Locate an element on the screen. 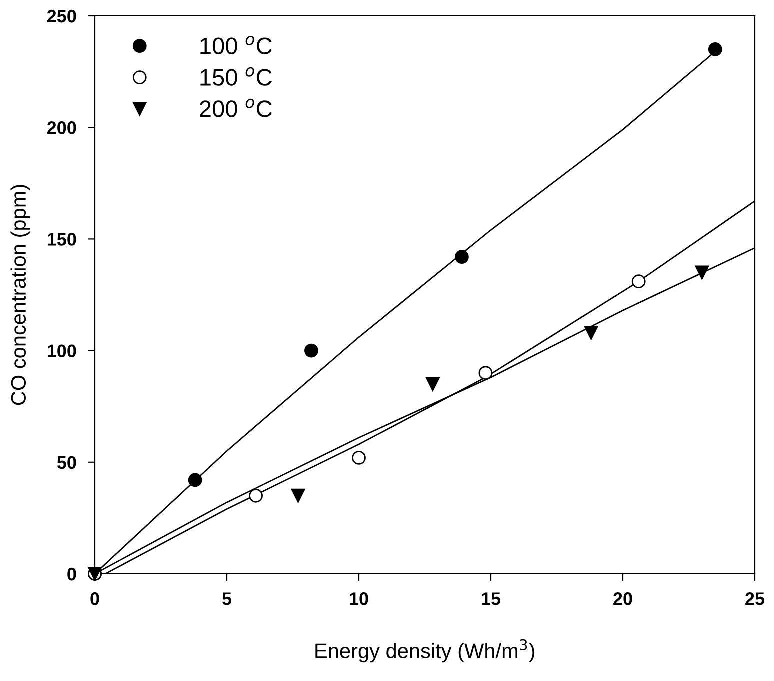 The image size is (774, 681). y-tick-label: 100 is located at coordinates (62, 351).